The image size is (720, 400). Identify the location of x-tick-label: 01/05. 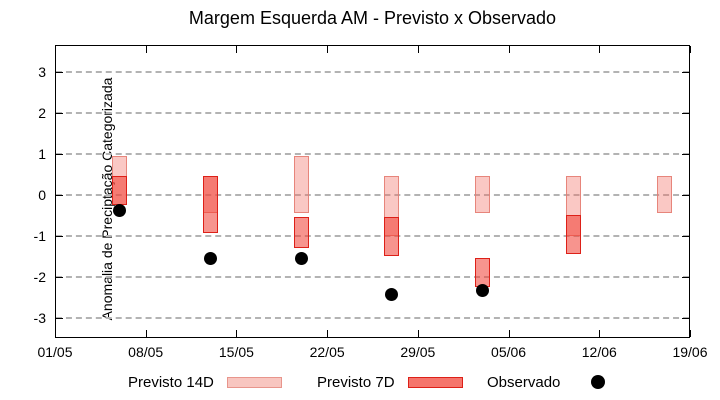
(55, 352).